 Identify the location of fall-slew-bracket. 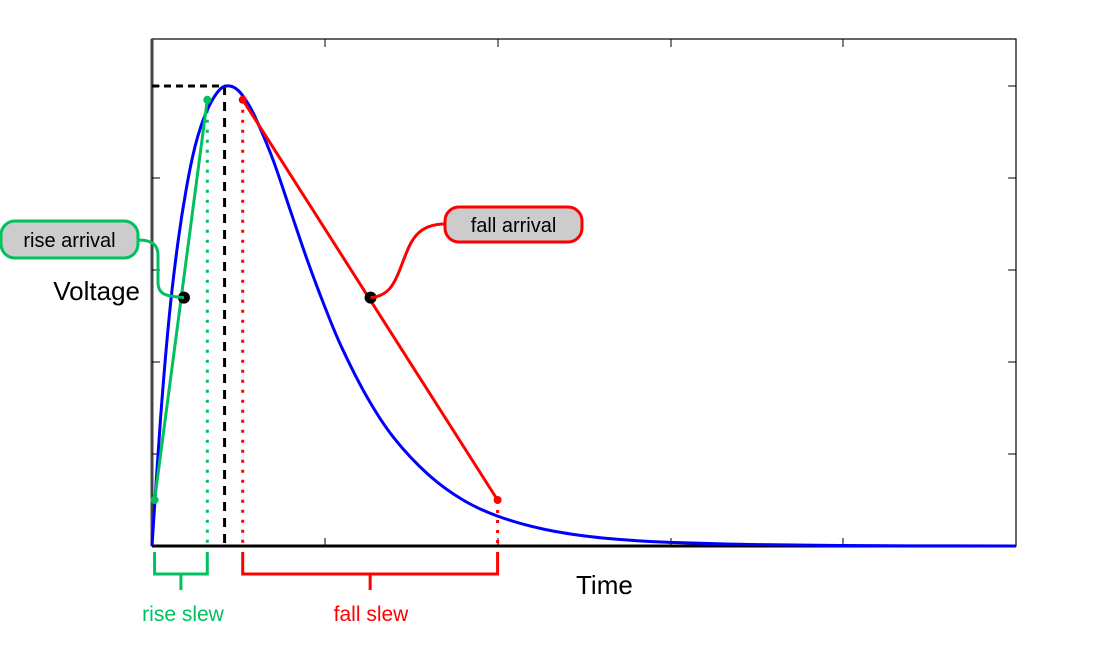
(370, 571).